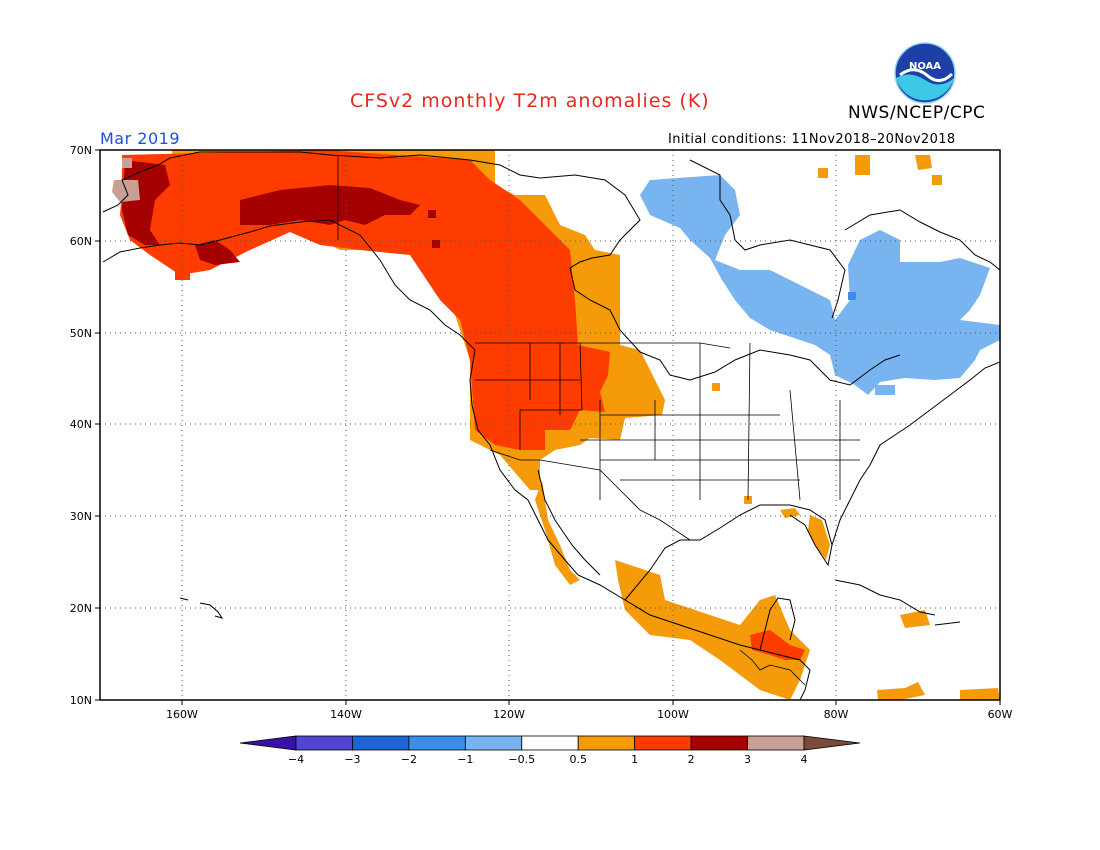 This screenshot has width=1100, height=850. Describe the element at coordinates (634, 759) in the screenshot. I see `colorbar-label: 1` at that location.